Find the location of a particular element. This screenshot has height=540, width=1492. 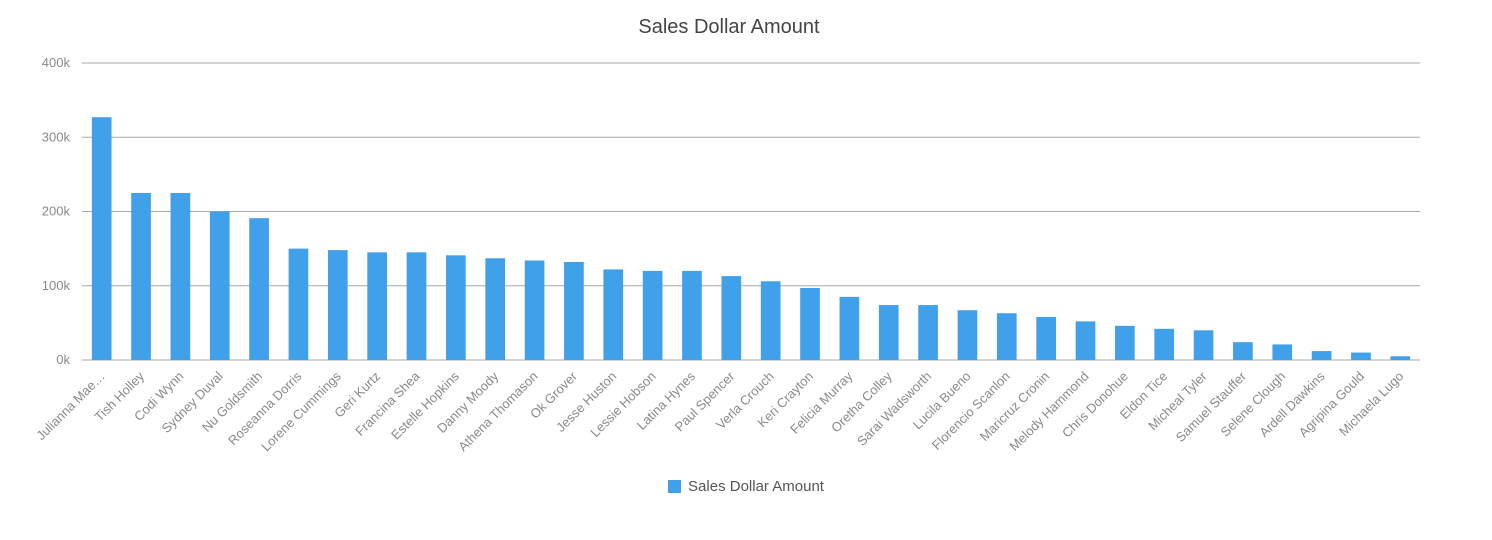

y-tick-label: 300k is located at coordinates (56, 136).